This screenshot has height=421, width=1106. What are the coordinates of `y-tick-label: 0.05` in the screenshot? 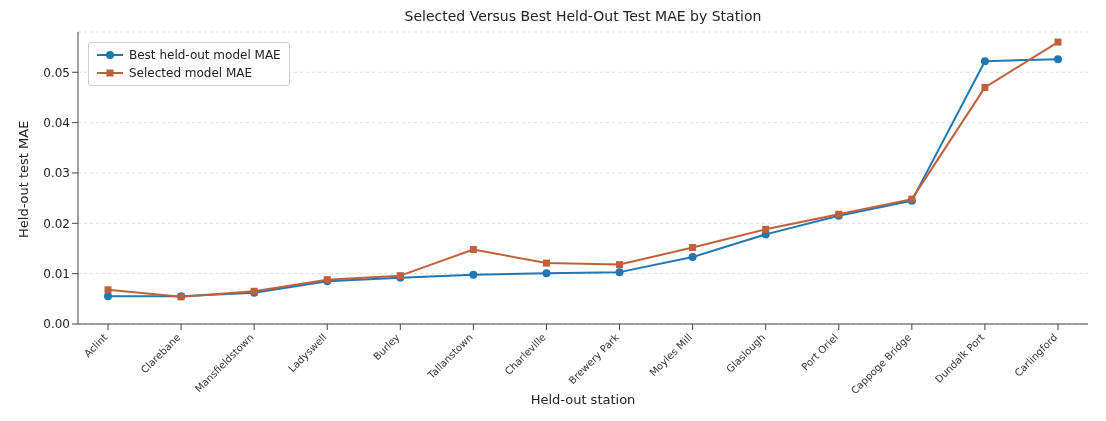 It's located at (56, 72).